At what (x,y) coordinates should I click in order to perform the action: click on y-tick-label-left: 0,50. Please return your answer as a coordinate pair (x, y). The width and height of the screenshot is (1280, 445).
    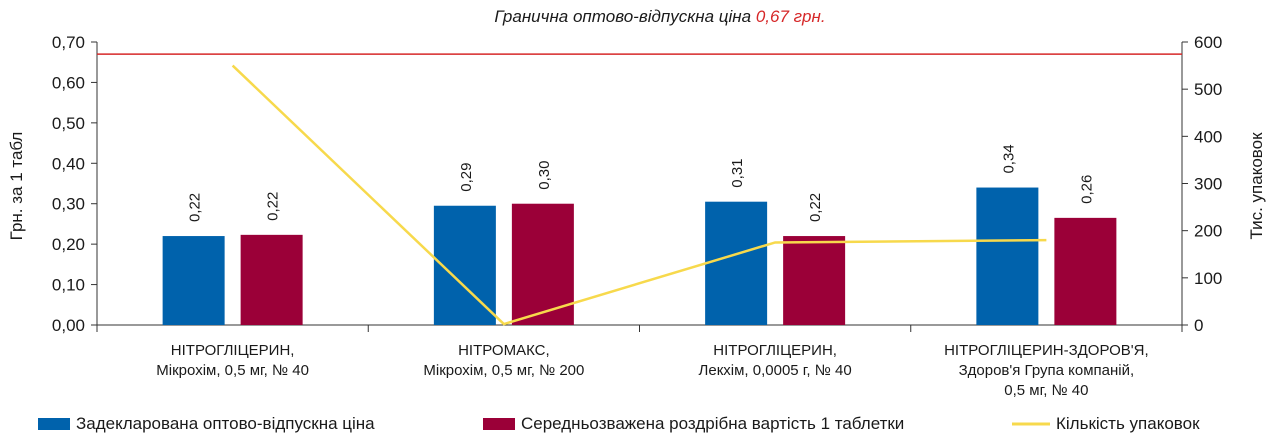
    Looking at the image, I should click on (68, 123).